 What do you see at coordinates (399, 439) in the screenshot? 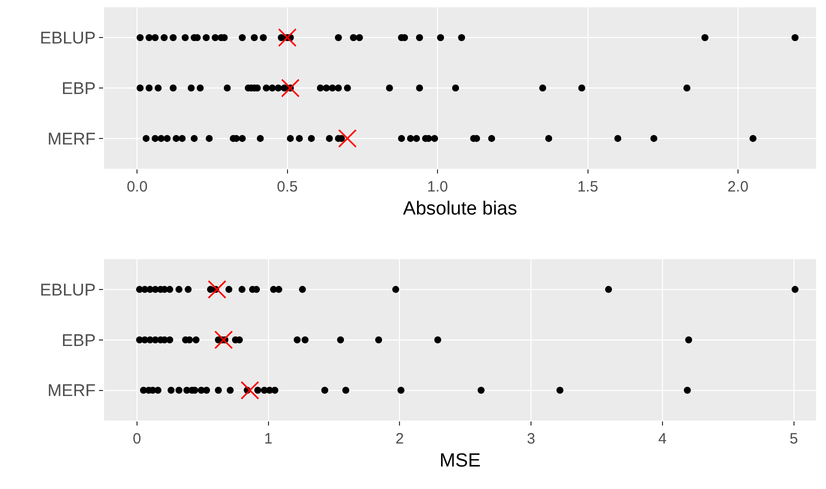
I see `x-tick-label: 2` at bounding box center [399, 439].